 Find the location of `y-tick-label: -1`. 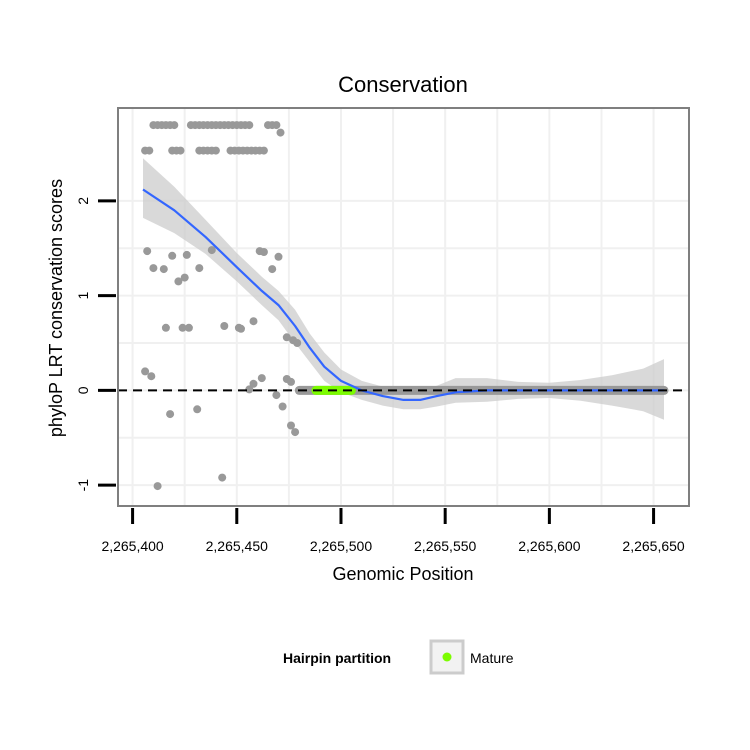

y-tick-label: -1 is located at coordinates (83, 485).